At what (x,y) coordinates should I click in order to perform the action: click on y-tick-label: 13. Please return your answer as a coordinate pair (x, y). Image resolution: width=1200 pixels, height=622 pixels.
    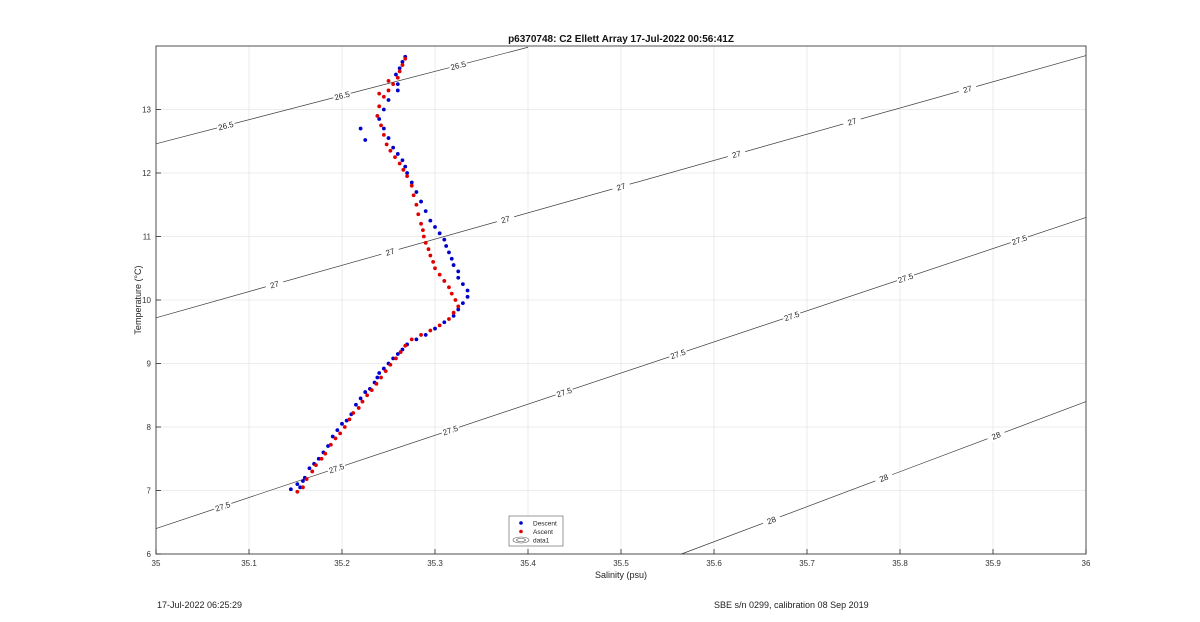
    Looking at the image, I should click on (146, 110).